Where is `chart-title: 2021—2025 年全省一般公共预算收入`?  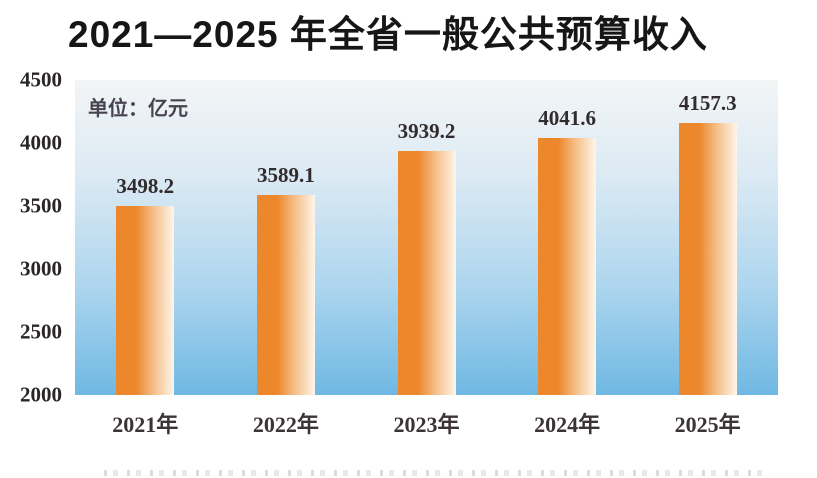
chart-title: 2021—2025 年全省一般公共预算收入 is located at coordinates (388, 34).